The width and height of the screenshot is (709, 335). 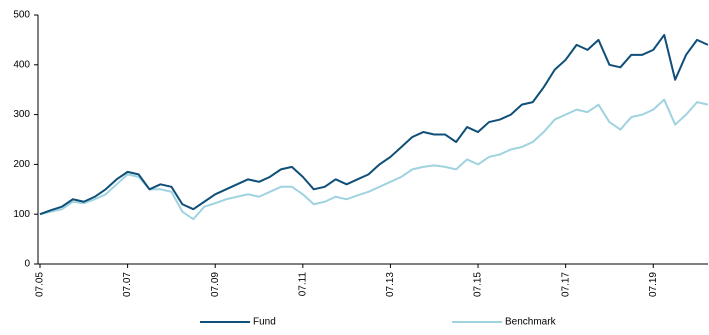 What do you see at coordinates (653, 284) in the screenshot?
I see `x-tick-label: 07.19` at bounding box center [653, 284].